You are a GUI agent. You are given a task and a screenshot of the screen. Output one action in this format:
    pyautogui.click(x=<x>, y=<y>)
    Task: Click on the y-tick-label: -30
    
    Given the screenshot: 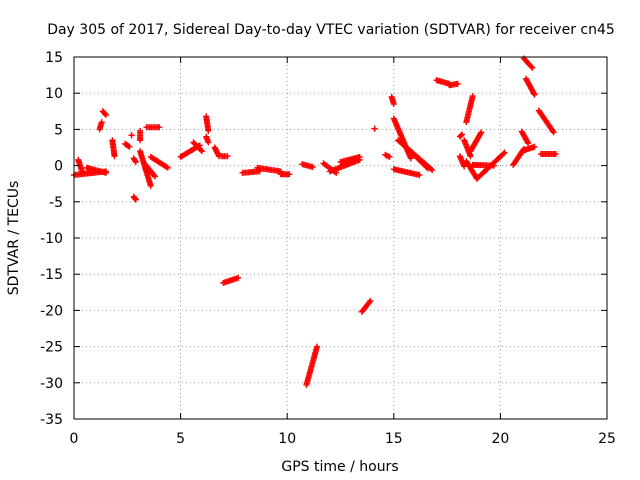 What is the action you would take?
    pyautogui.click(x=51, y=384)
    